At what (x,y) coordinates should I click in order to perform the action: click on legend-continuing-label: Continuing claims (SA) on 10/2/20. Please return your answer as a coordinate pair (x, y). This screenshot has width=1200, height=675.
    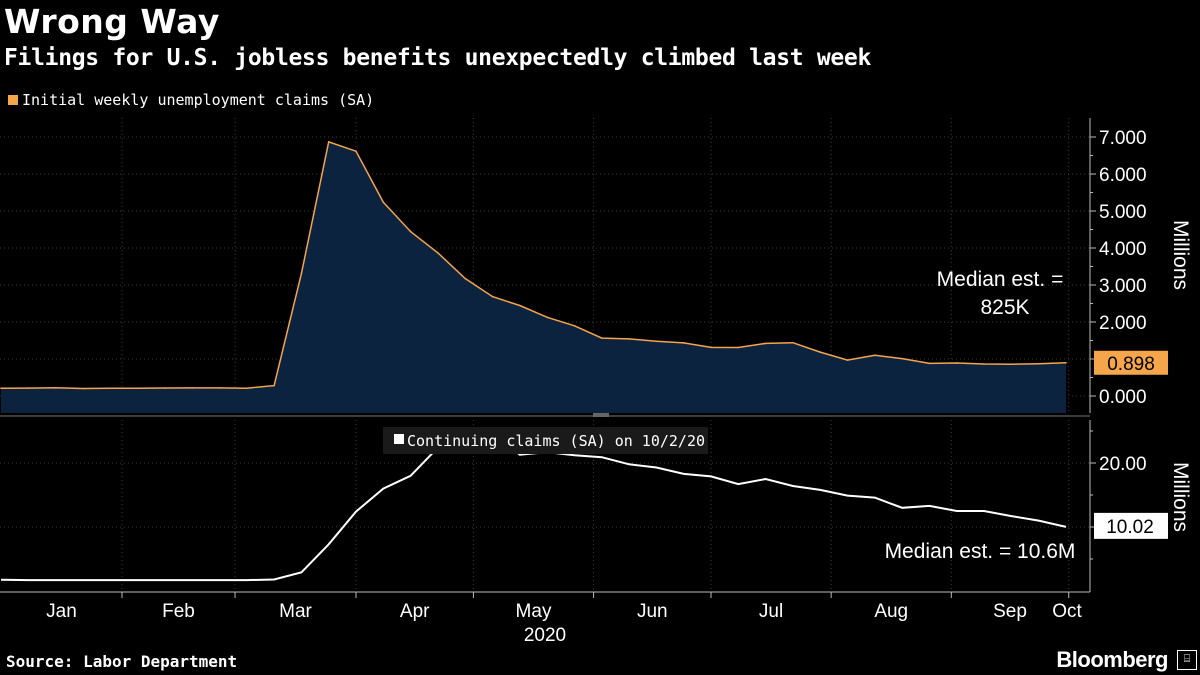
    Looking at the image, I should click on (556, 441).